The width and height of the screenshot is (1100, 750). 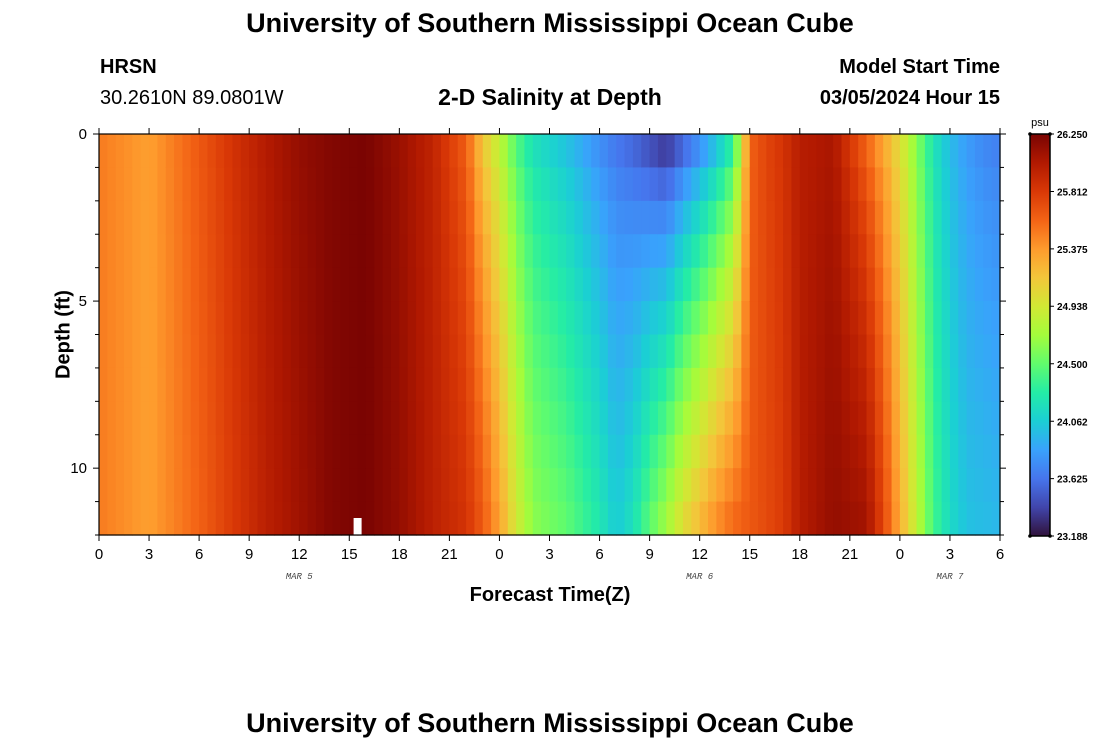 What do you see at coordinates (1072, 365) in the screenshot?
I see `colorbar-label: 24.500` at bounding box center [1072, 365].